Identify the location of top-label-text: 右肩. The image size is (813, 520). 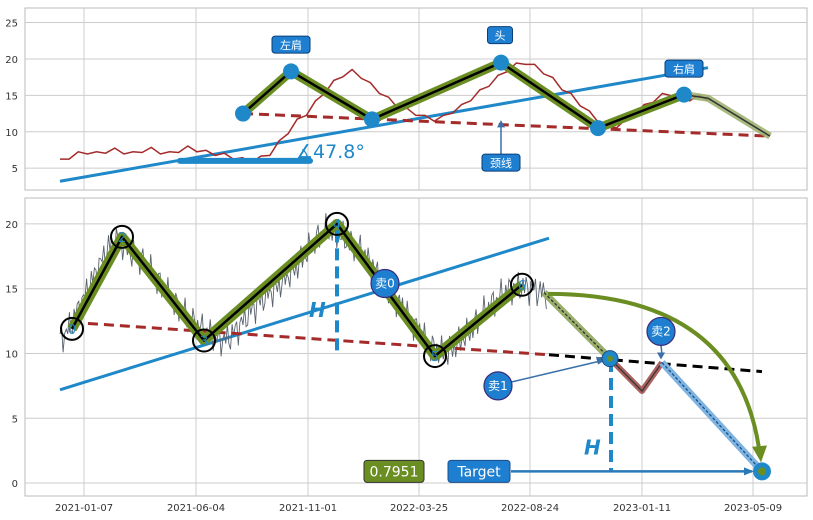
(684, 69).